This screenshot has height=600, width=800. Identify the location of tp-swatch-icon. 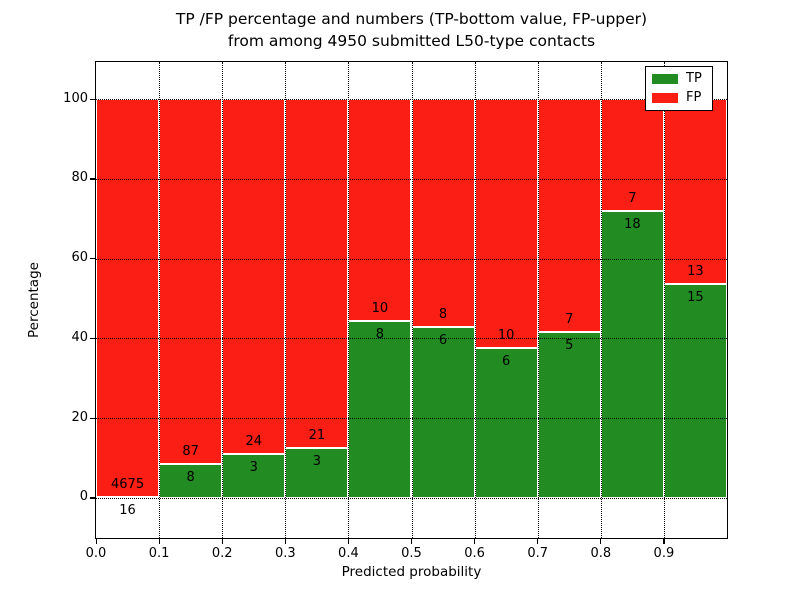
(665, 79).